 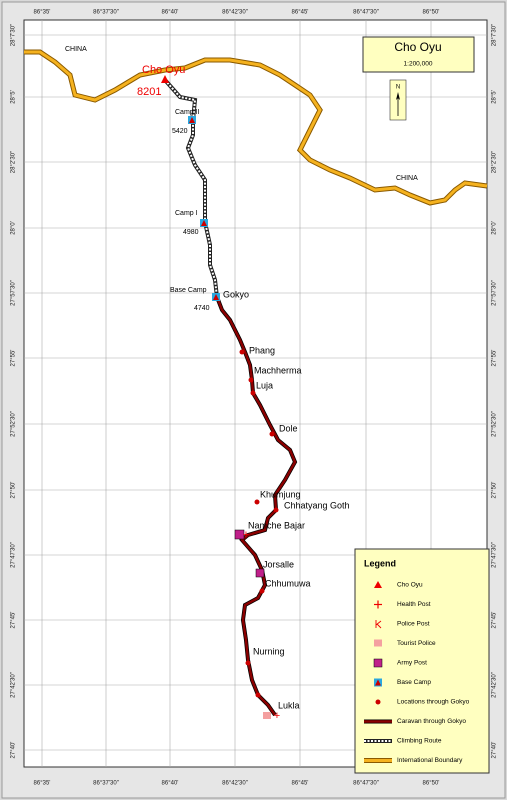 I want to click on place-label: Camp II, so click(x=187, y=112).